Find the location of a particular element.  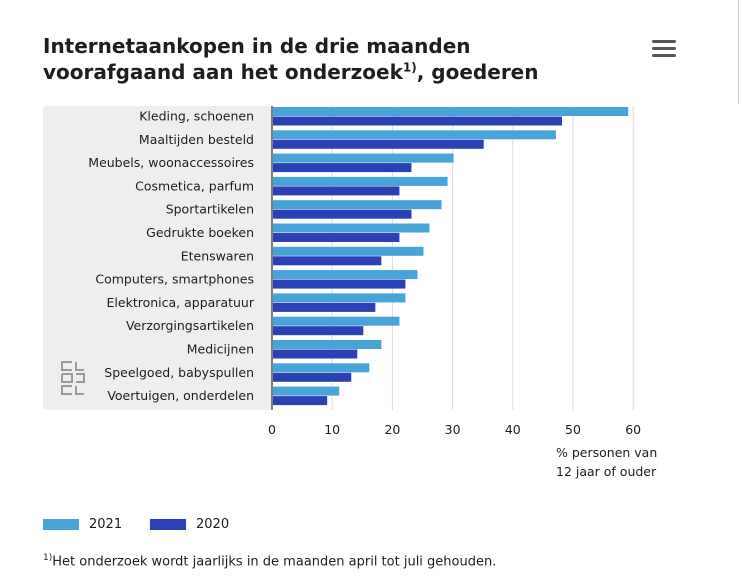

category-label: Elektronica, apparatuur is located at coordinates (181, 302).